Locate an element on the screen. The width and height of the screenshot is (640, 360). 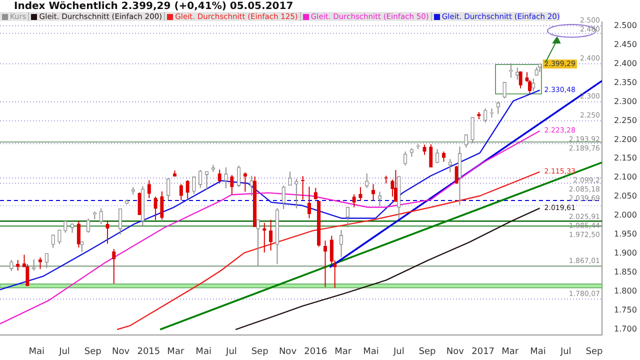
y-tick-label: 1.700 is located at coordinates (625, 329).